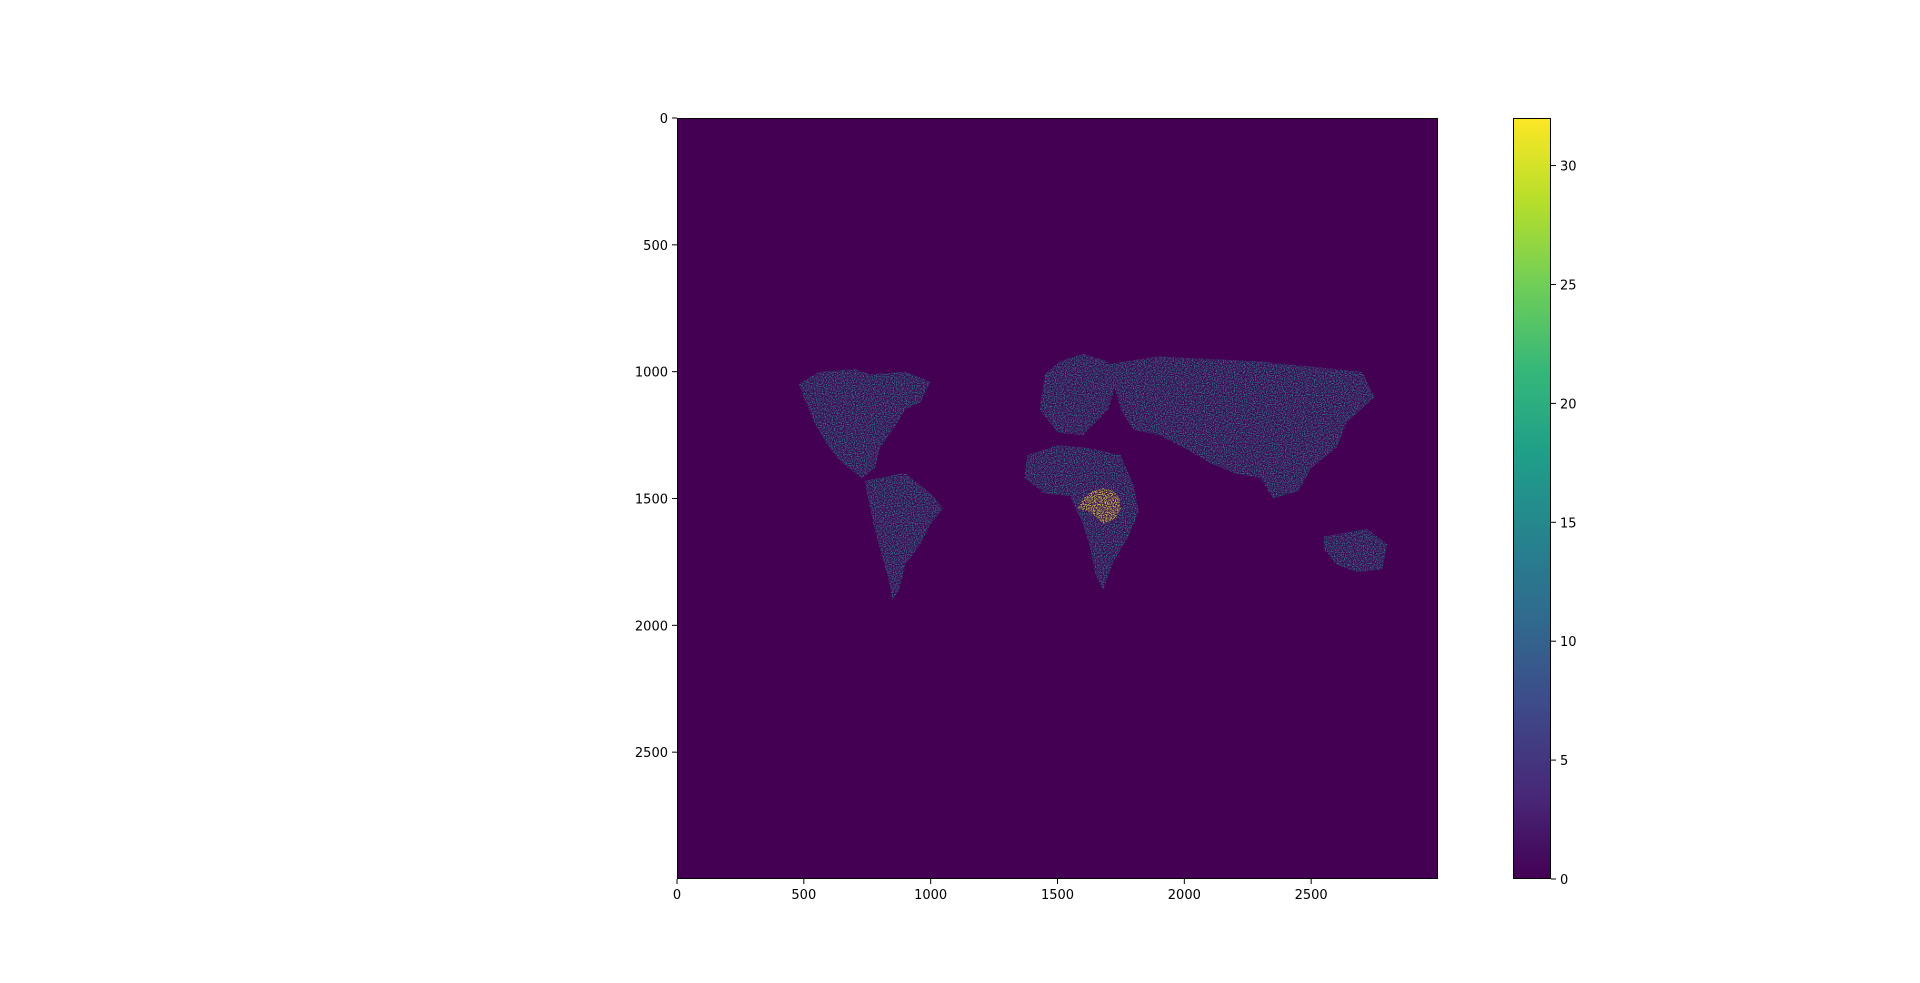  What do you see at coordinates (651, 753) in the screenshot?
I see `y-tick-label: 2500` at bounding box center [651, 753].